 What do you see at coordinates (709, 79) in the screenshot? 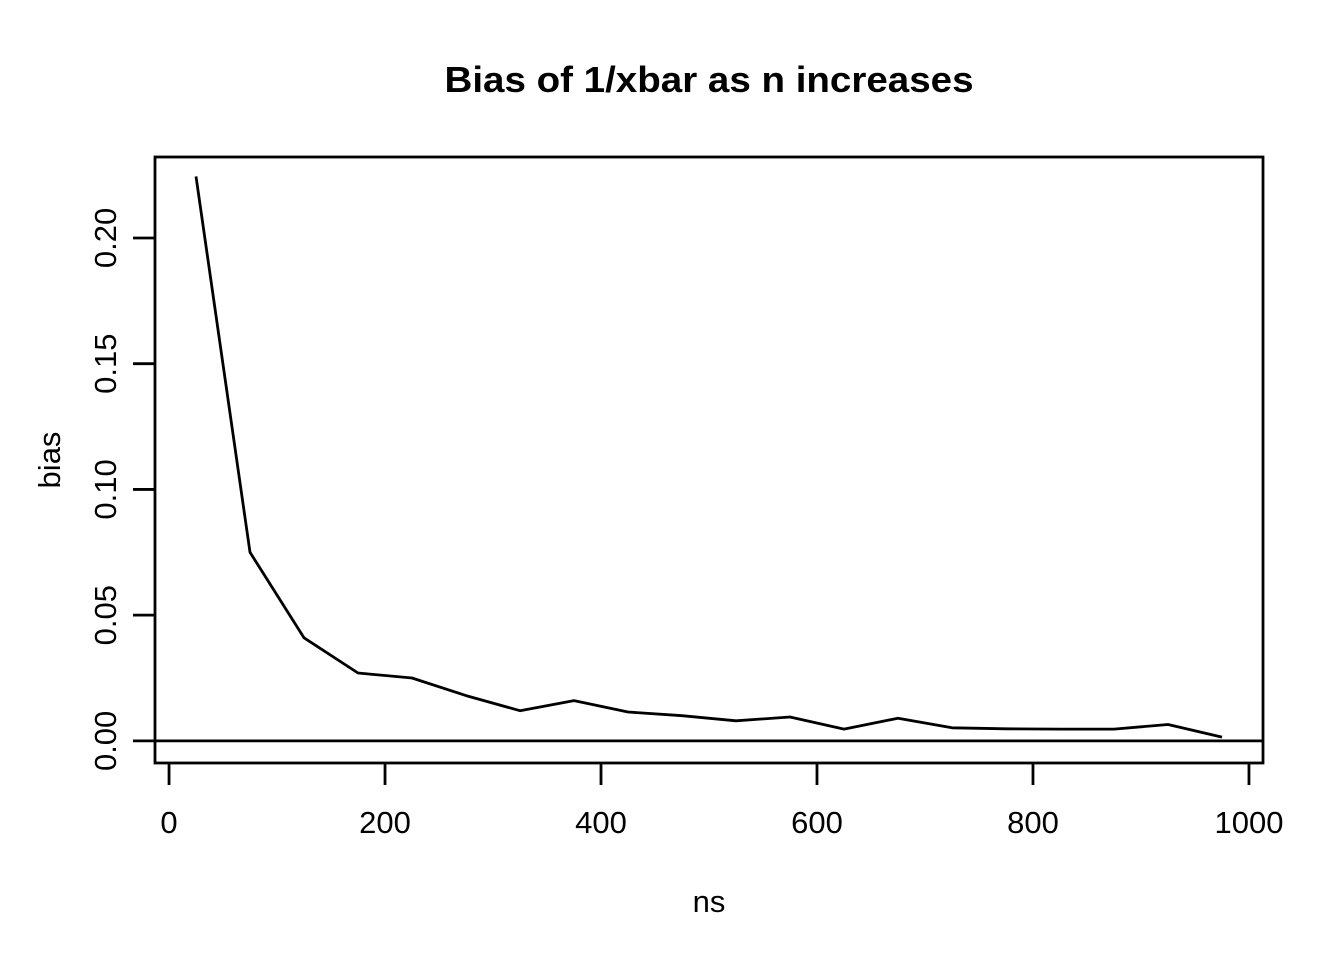
I see `plot-title: Bias of 1/xbar as n increases` at bounding box center [709, 79].